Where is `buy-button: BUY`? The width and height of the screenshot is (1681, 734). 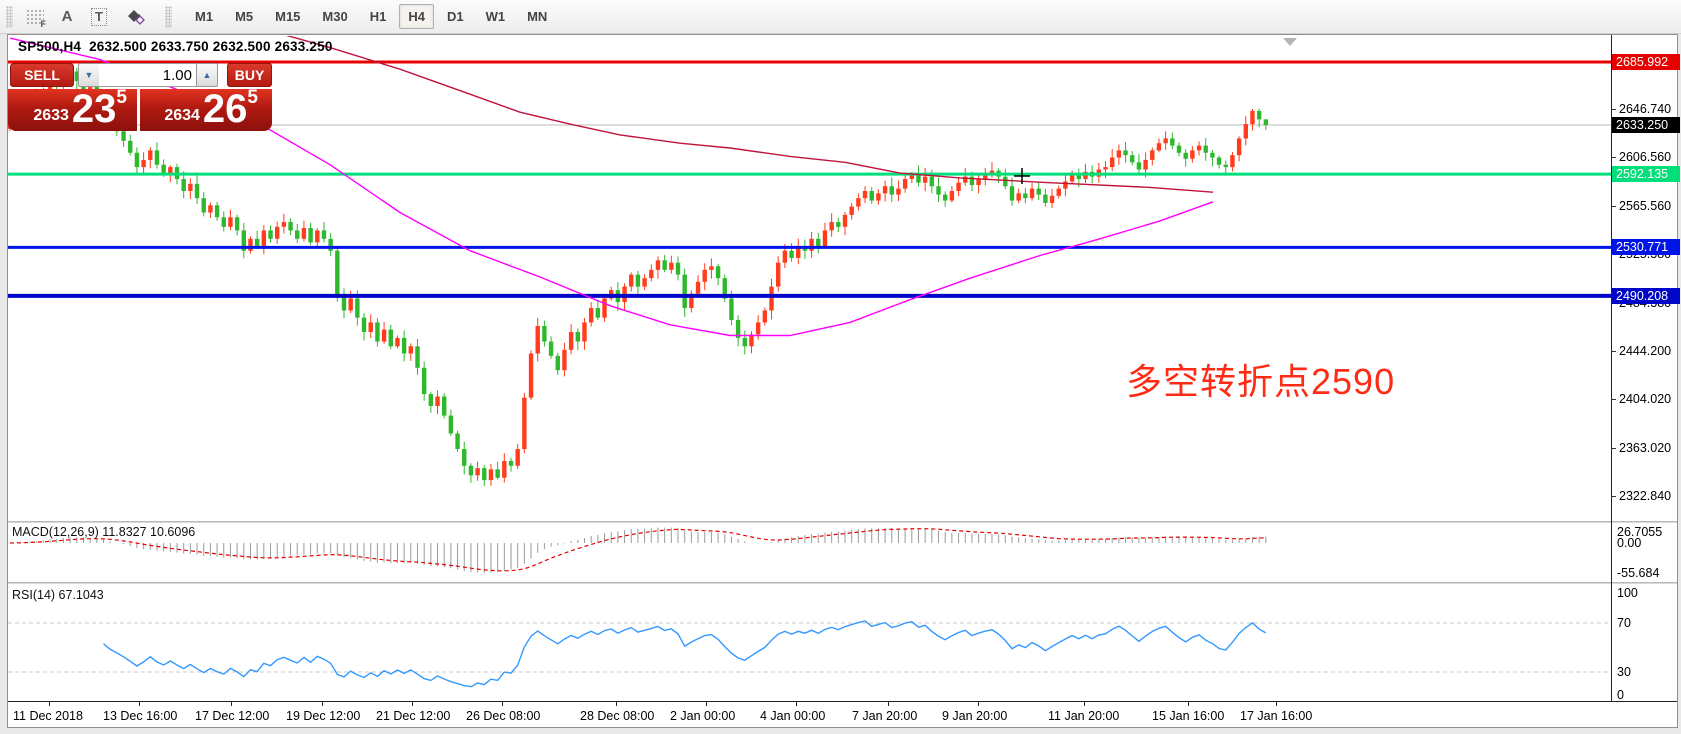
buy-button: BUY is located at coordinates (249, 75).